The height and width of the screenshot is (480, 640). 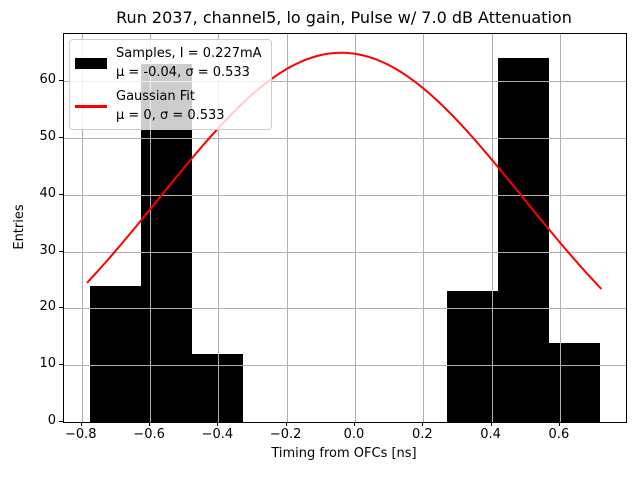 What do you see at coordinates (91, 106) in the screenshot?
I see `fit-line-swatch-icon` at bounding box center [91, 106].